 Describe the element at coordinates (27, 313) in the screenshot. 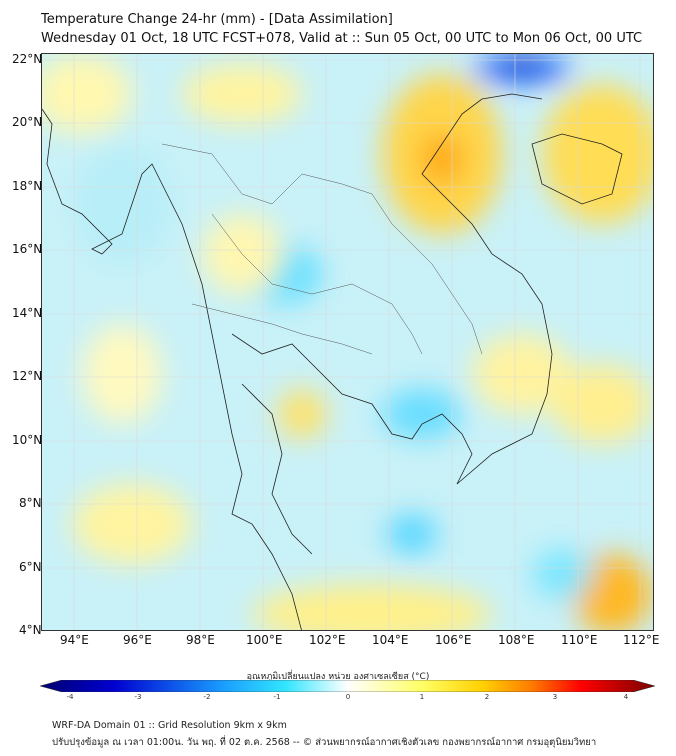

I see `lat-label: 14°N` at that location.